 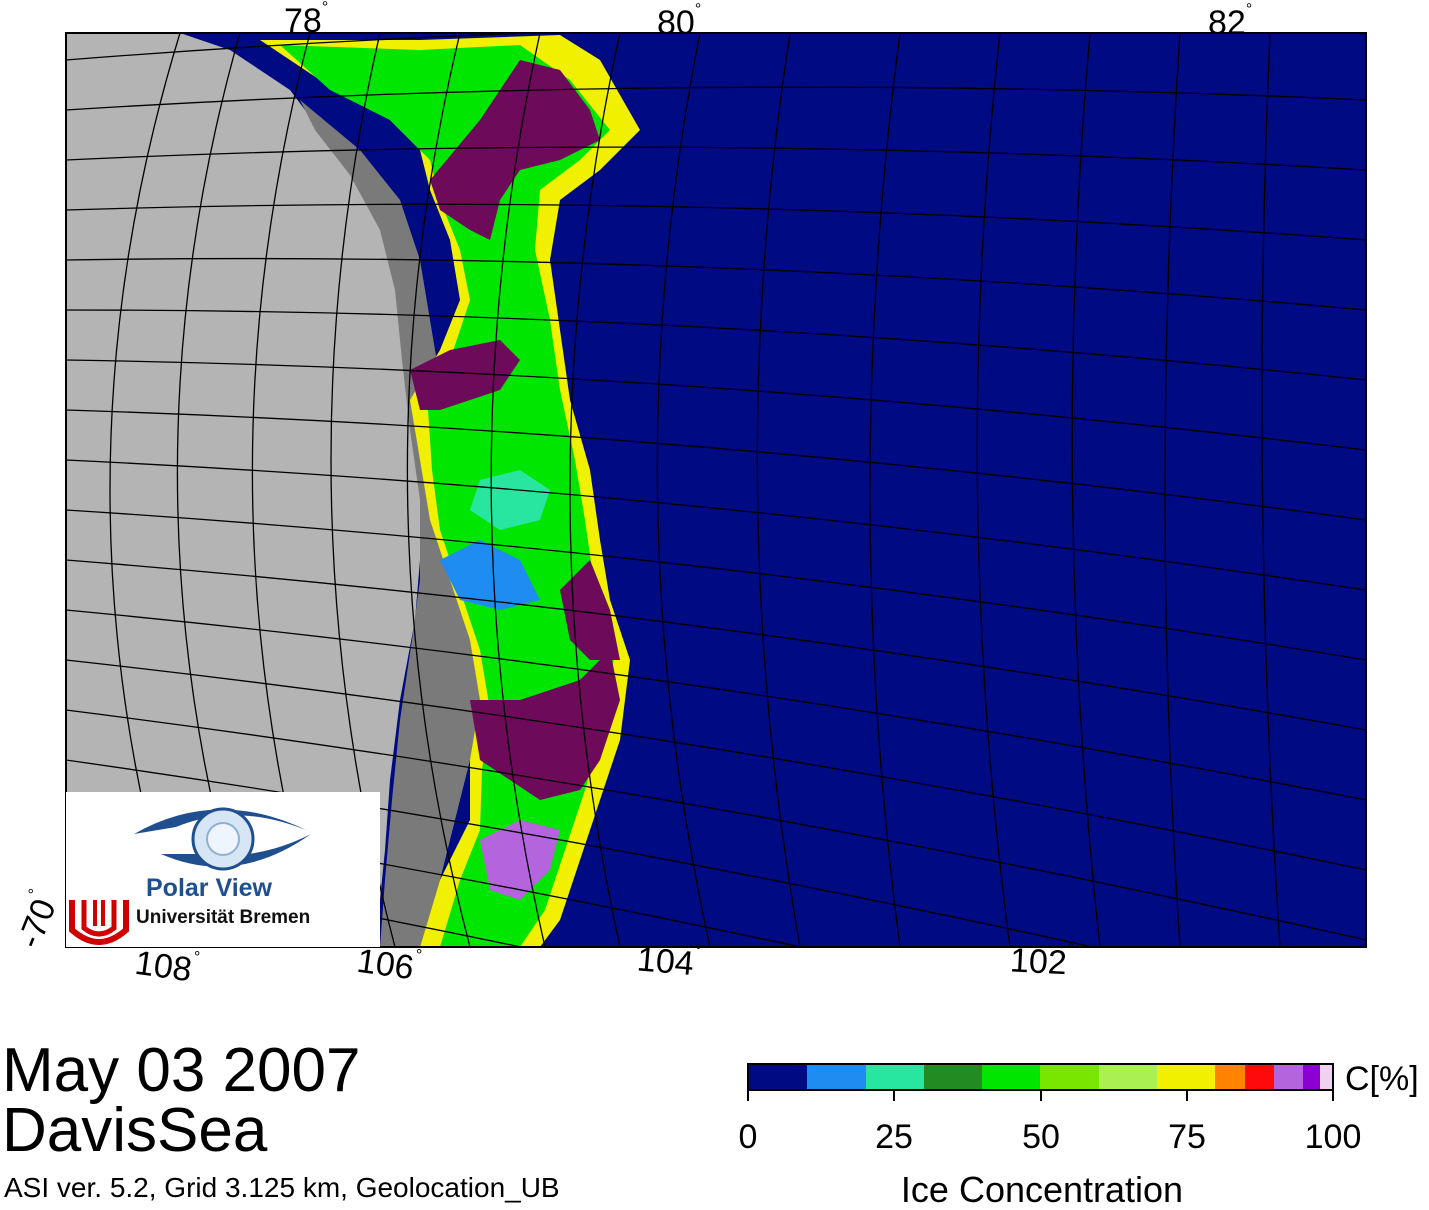 What do you see at coordinates (395, 523) in the screenshot?
I see `ice-shelf-area` at bounding box center [395, 523].